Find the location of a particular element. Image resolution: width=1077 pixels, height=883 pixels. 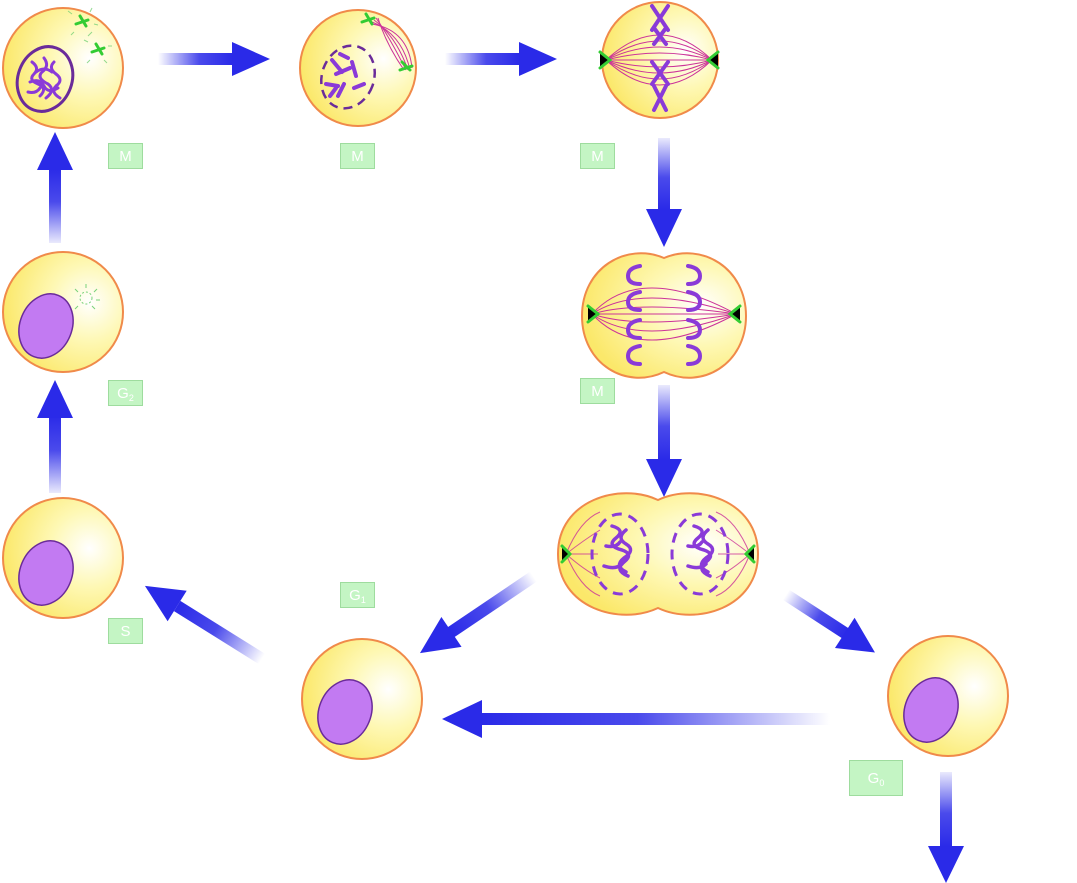

condensed-chromosomes is located at coordinates (345, 75).